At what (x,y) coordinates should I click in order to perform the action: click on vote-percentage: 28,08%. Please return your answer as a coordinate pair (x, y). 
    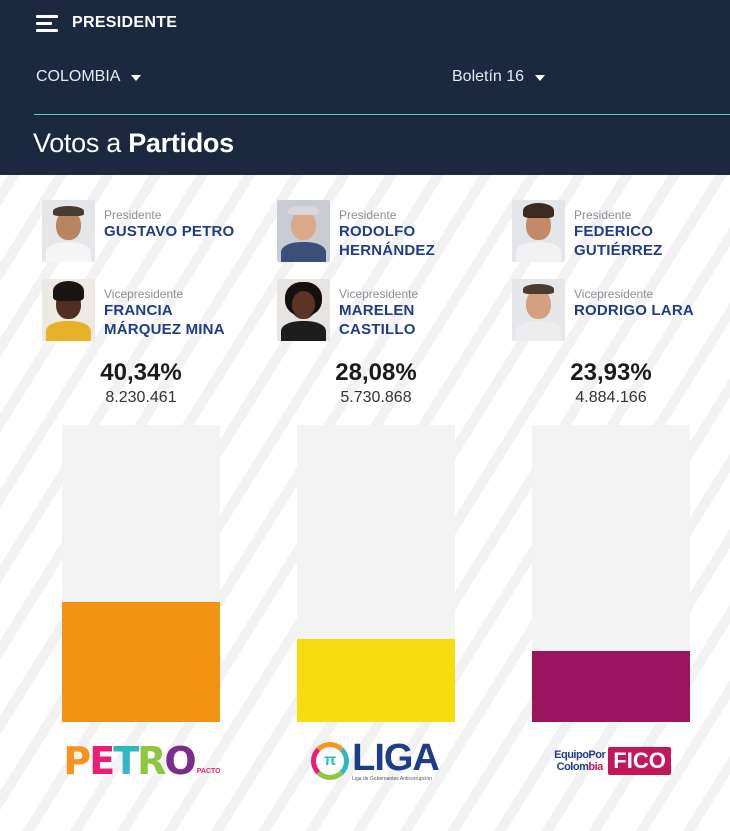
    Looking at the image, I should click on (376, 372).